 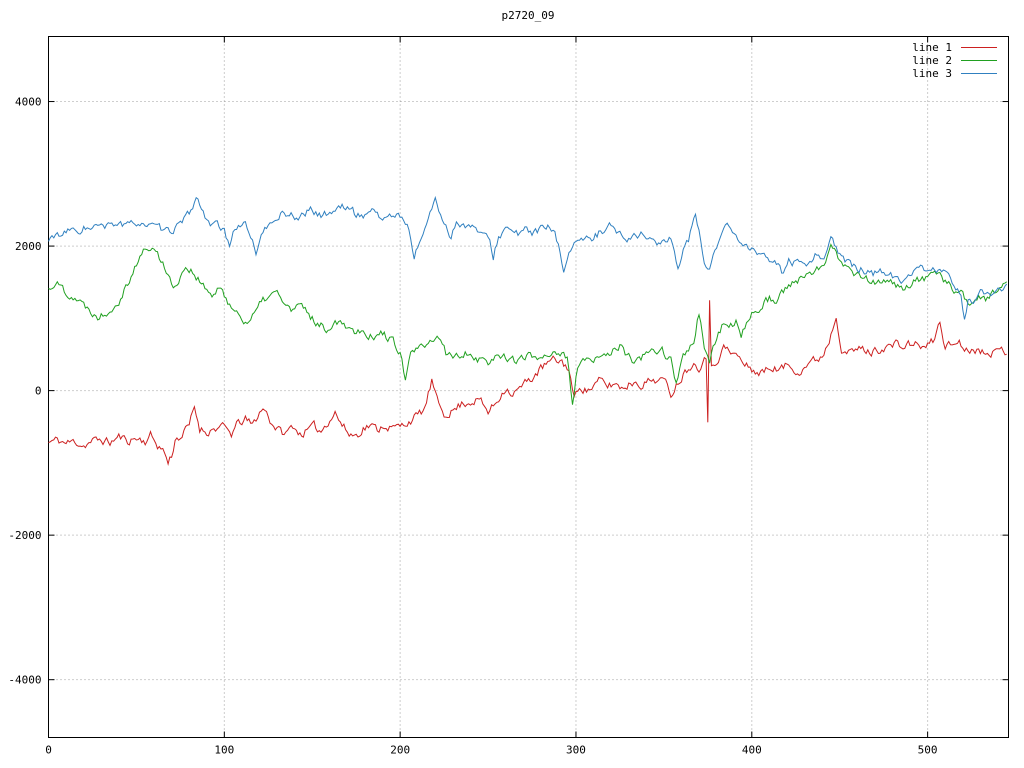 What do you see at coordinates (28, 246) in the screenshot?
I see `y-tick-label: 2000` at bounding box center [28, 246].